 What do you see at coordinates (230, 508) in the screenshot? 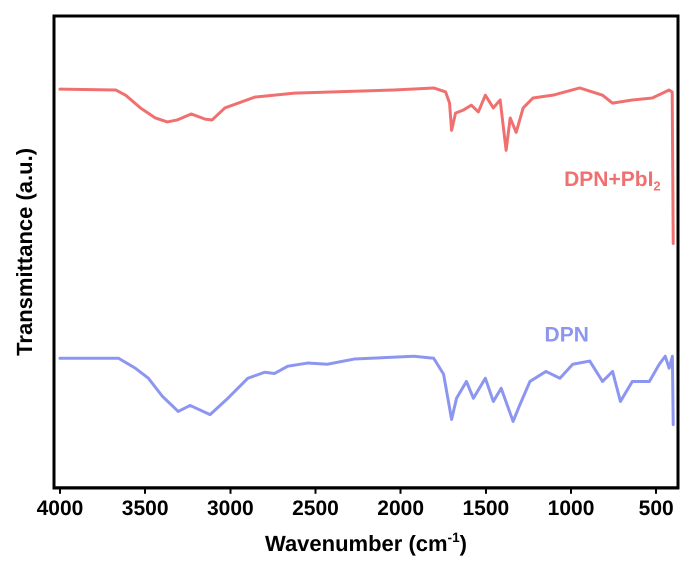
I see `x-tick-label: 3000` at bounding box center [230, 508].